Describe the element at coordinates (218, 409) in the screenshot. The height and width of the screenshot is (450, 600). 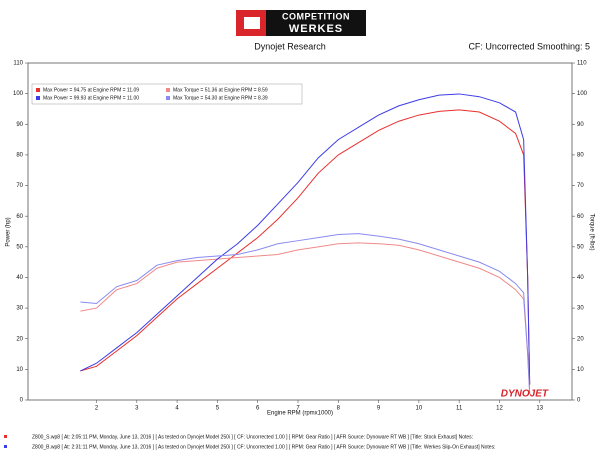
I see `x-tick-label: 5` at that location.